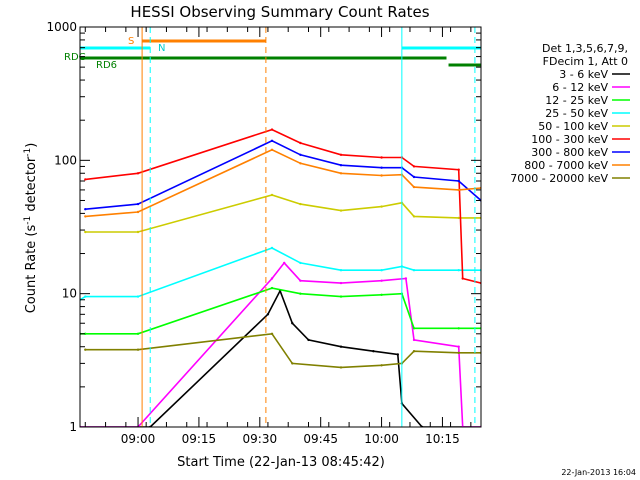  I want to click on chart-title: HESSI Observing Summary Count Rates, so click(279, 12).